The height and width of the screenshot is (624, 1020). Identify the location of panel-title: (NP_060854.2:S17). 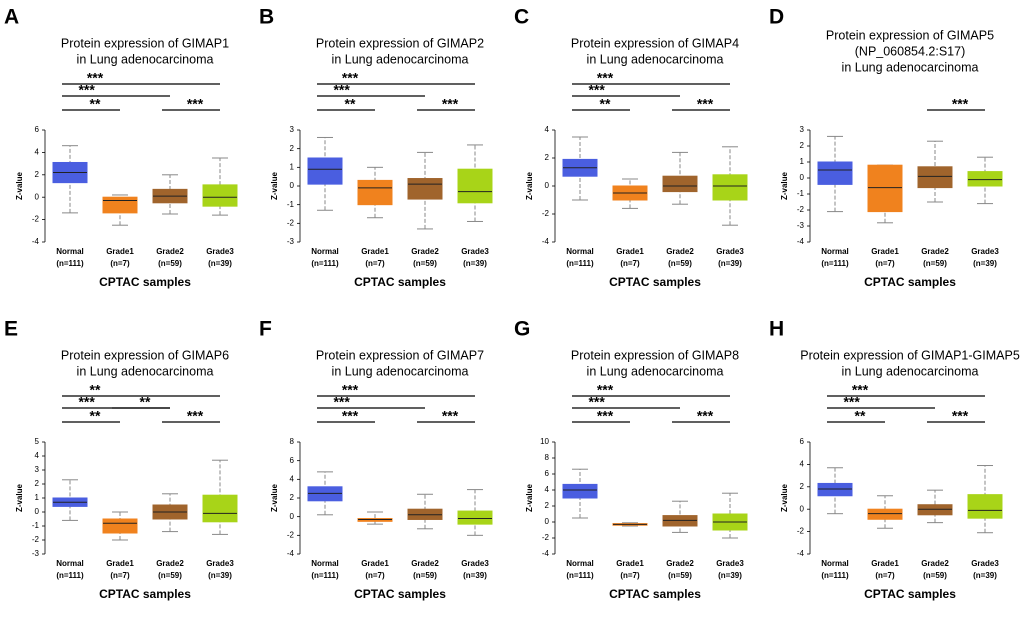
(910, 51).